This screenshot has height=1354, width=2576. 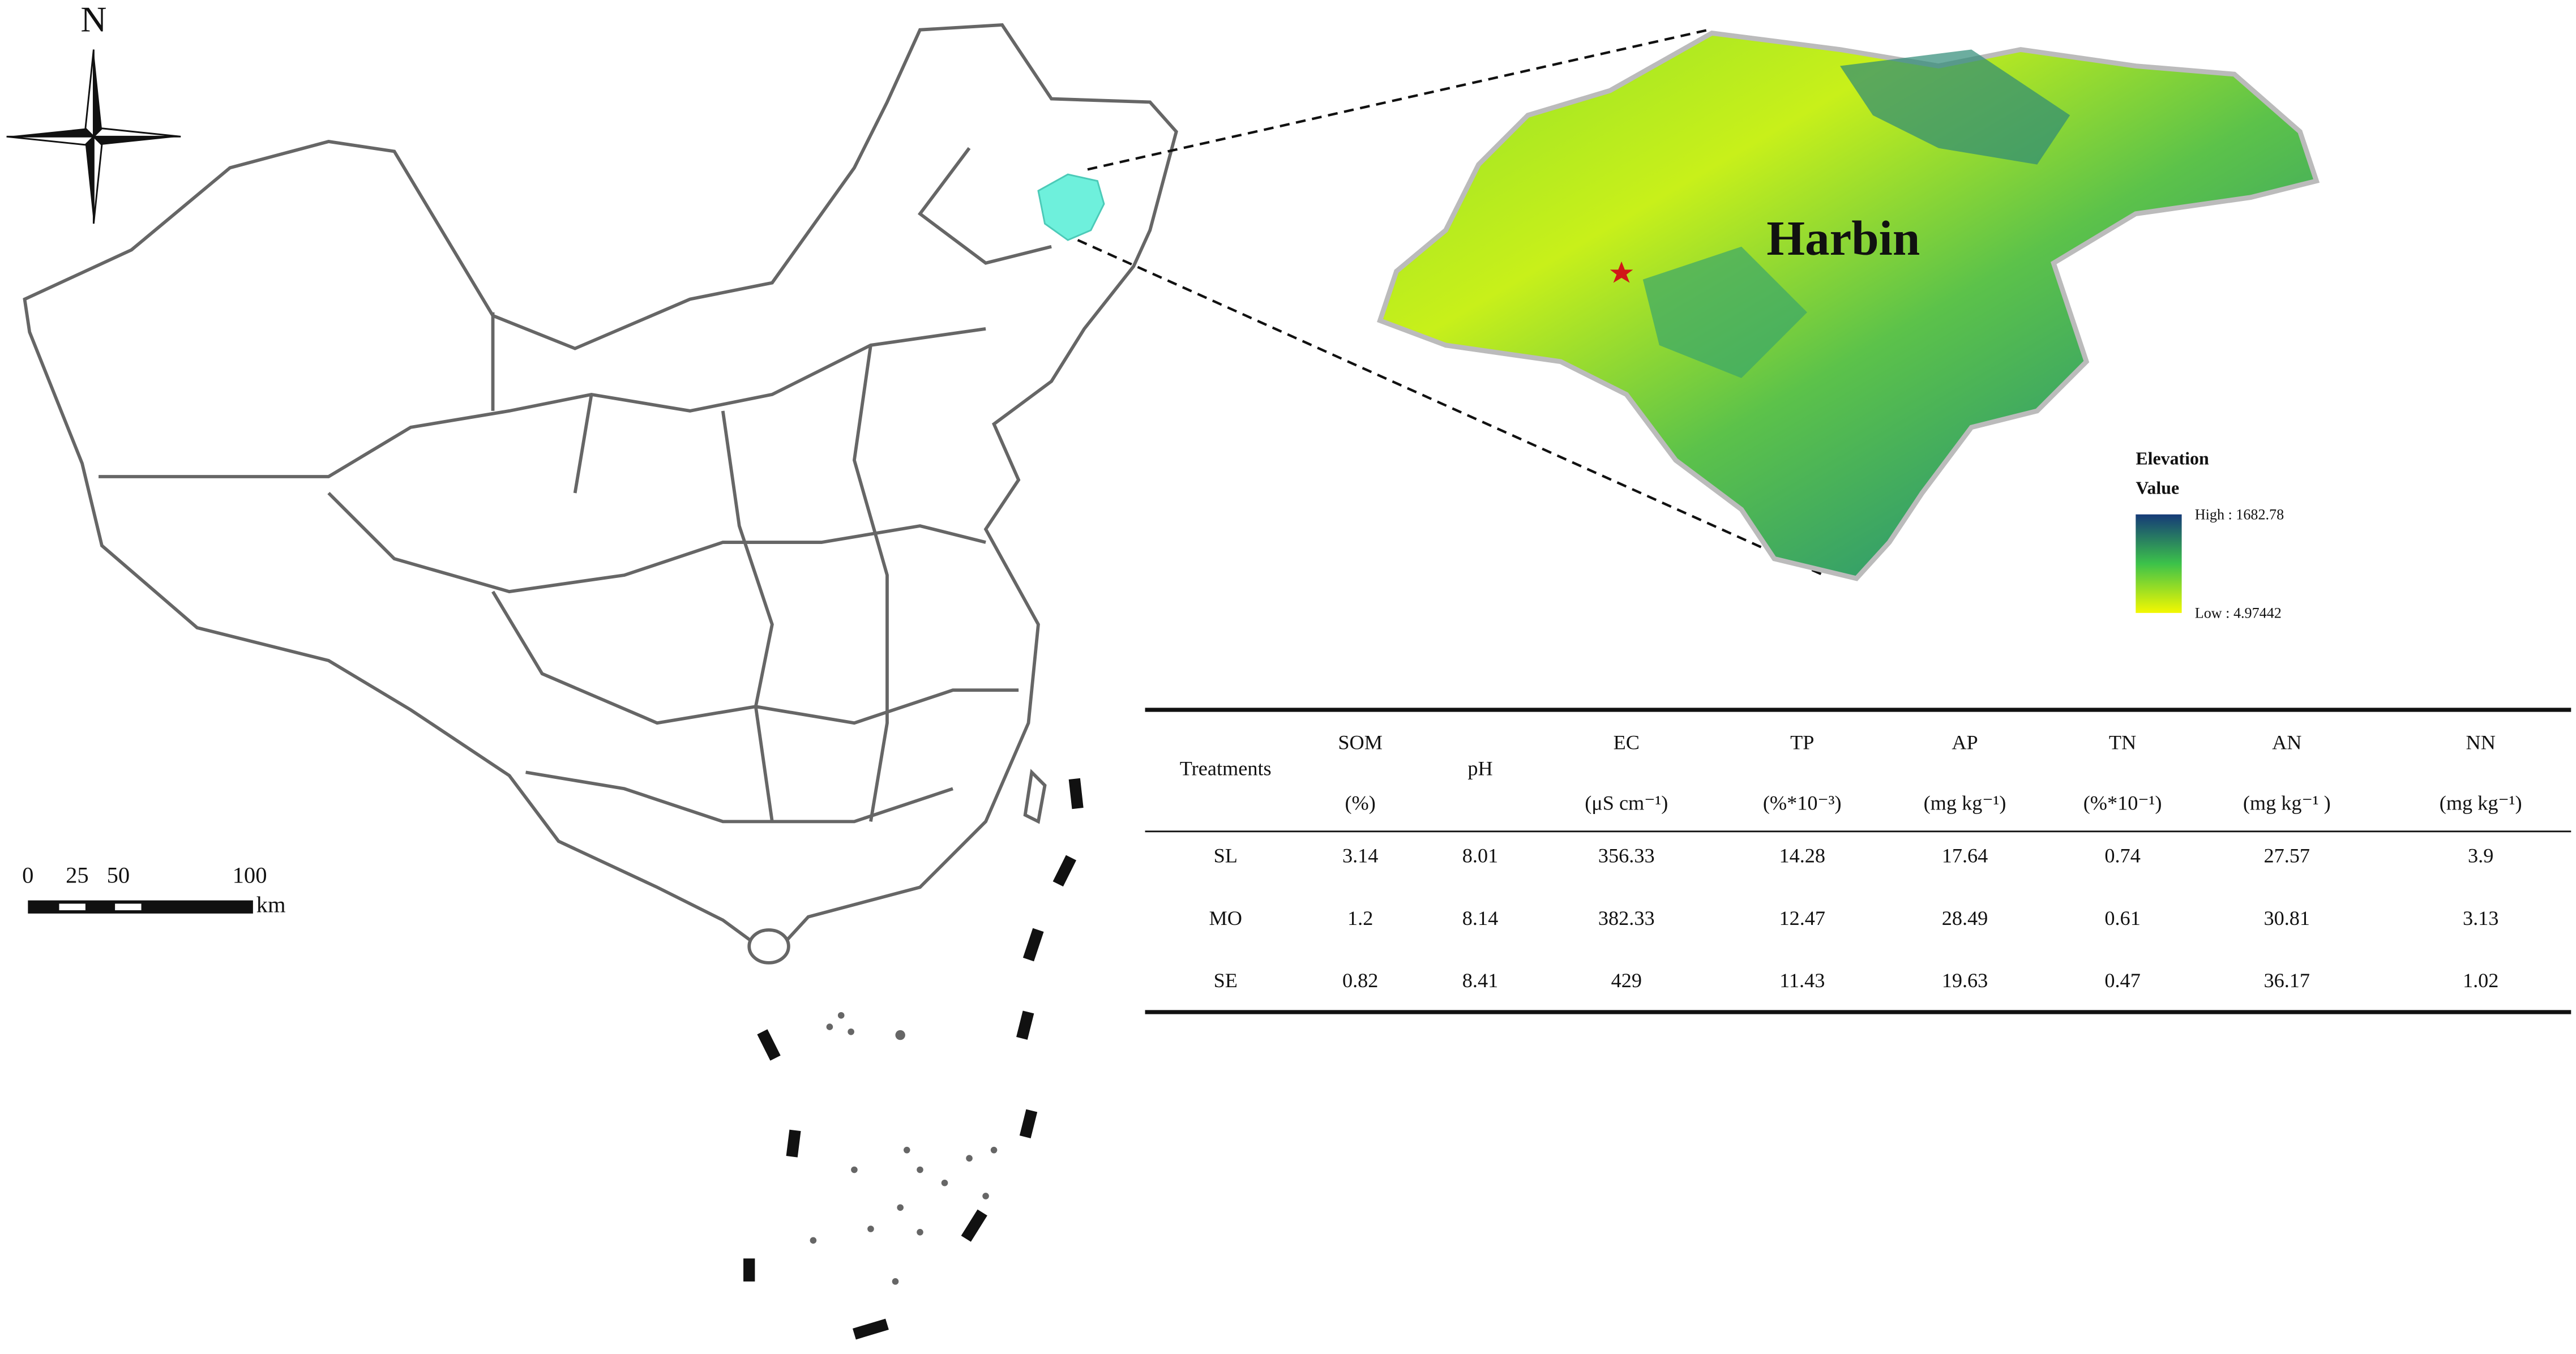 I want to click on table-cell: 356.33, so click(x=1626, y=856).